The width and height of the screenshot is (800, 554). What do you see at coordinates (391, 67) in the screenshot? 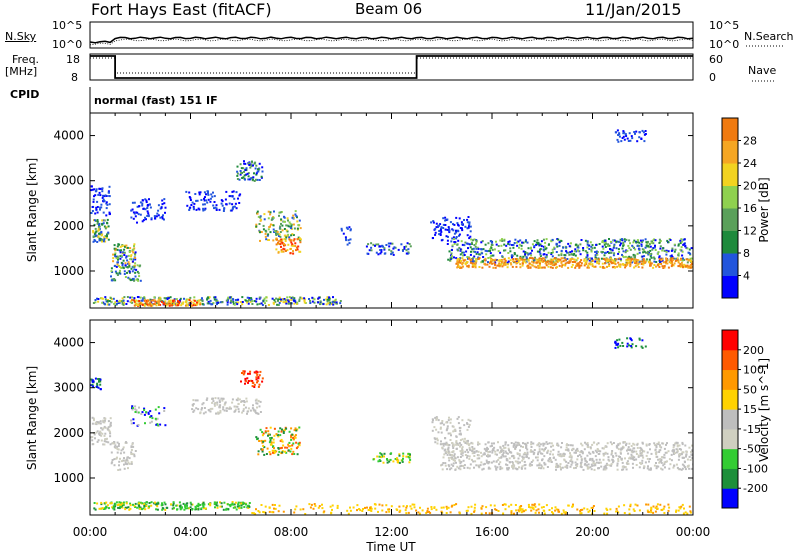
I see `freq-line` at bounding box center [391, 67].